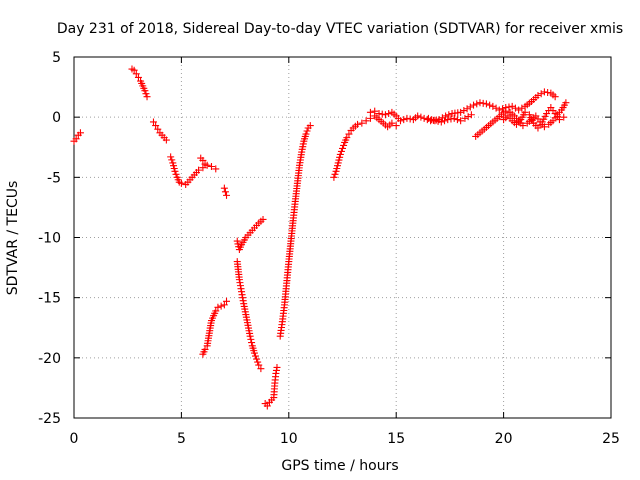 The image size is (640, 480). What do you see at coordinates (345, 439) in the screenshot?
I see `x-tick-labels: 0 5 10 15 20 25` at bounding box center [345, 439].